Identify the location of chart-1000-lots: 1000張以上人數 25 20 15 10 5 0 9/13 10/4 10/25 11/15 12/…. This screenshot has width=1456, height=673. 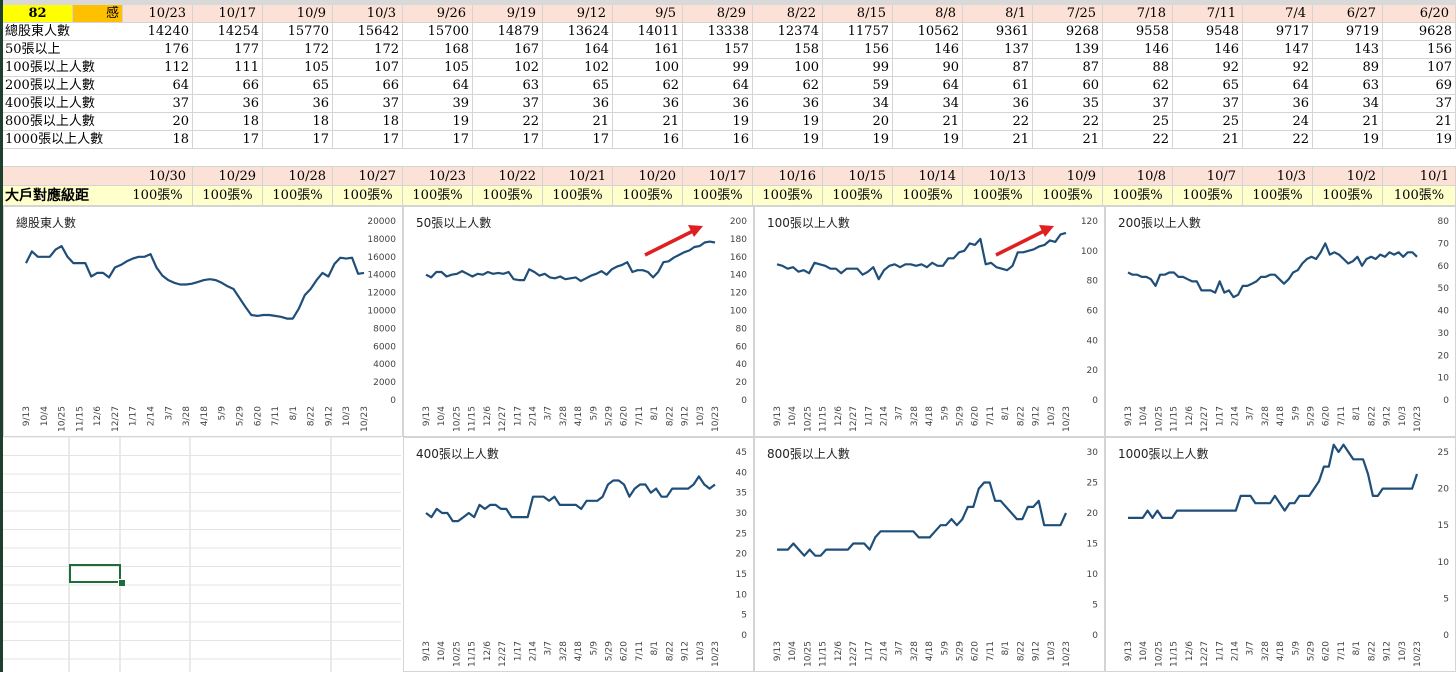
(1280, 554).